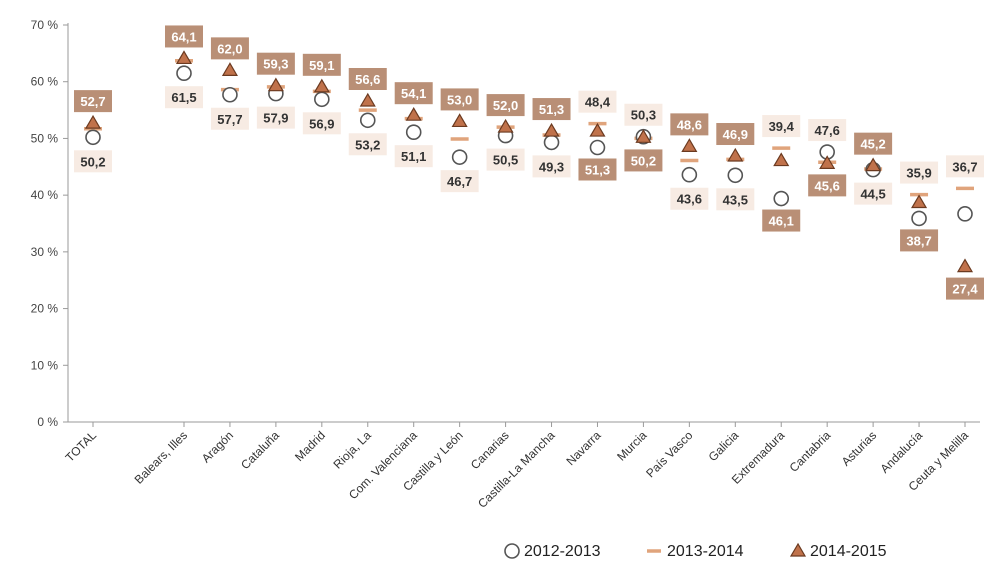  I want to click on label-2014-2015: 45,6, so click(827, 185).